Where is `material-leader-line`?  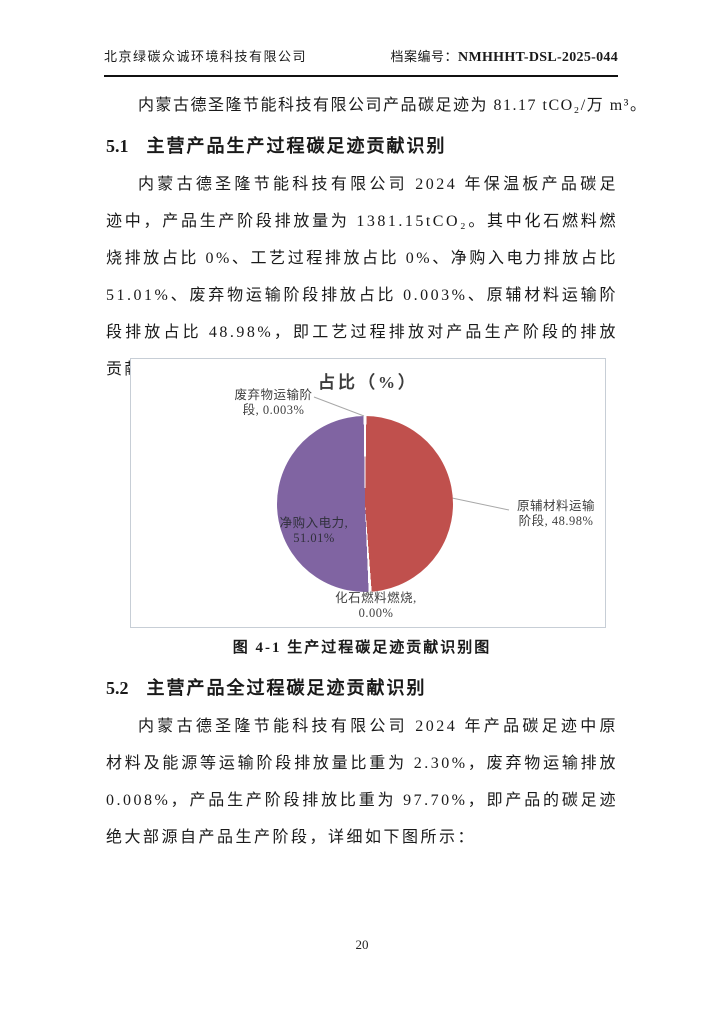
material-leader-line is located at coordinates (480, 504).